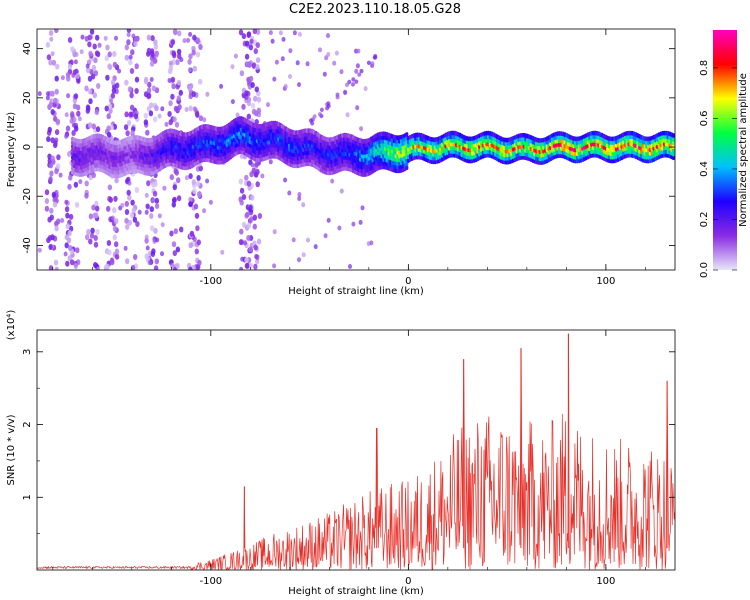  What do you see at coordinates (704, 169) in the screenshot?
I see `colorbar-tick-label: 0.4` at bounding box center [704, 169].